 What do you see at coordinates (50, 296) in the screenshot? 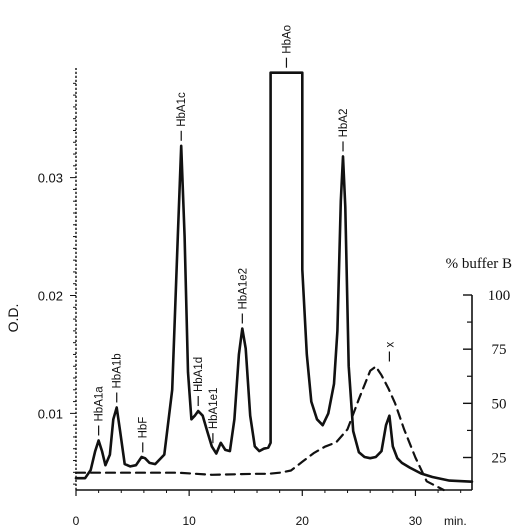
I see `y-tick-label: 0.02` at bounding box center [50, 296].